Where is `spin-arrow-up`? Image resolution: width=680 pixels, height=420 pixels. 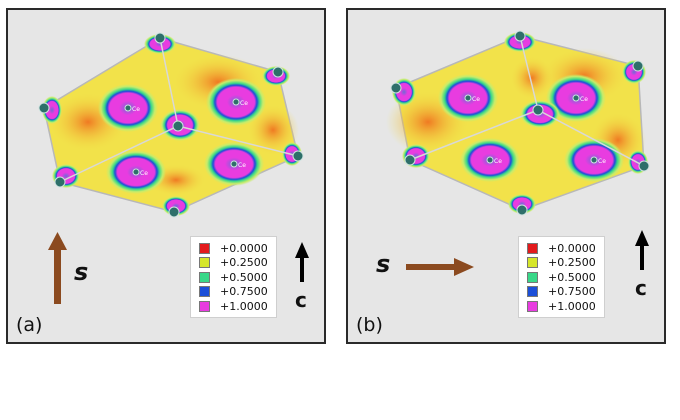 spin-arrow-up is located at coordinates (57, 268).